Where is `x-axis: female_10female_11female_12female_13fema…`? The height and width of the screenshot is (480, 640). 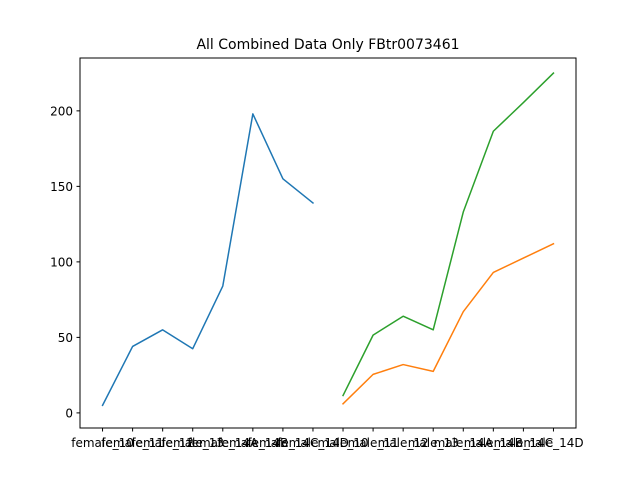
x-axis: female_10female_11female_12female_13fema… is located at coordinates (327, 439).